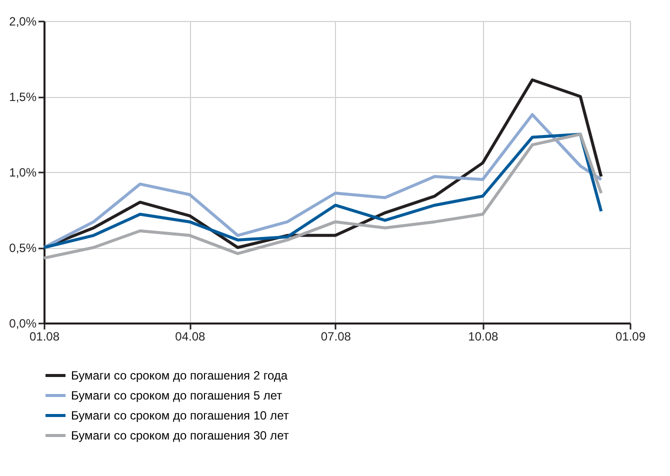  Describe the element at coordinates (336, 337) in the screenshot. I see `x-tick-label: 07.08` at that location.